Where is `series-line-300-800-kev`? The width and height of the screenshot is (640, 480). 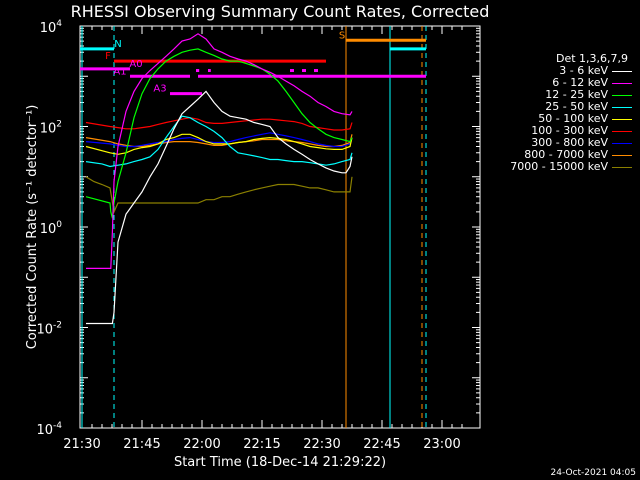 series-line-300-800-kev is located at coordinates (219, 140).